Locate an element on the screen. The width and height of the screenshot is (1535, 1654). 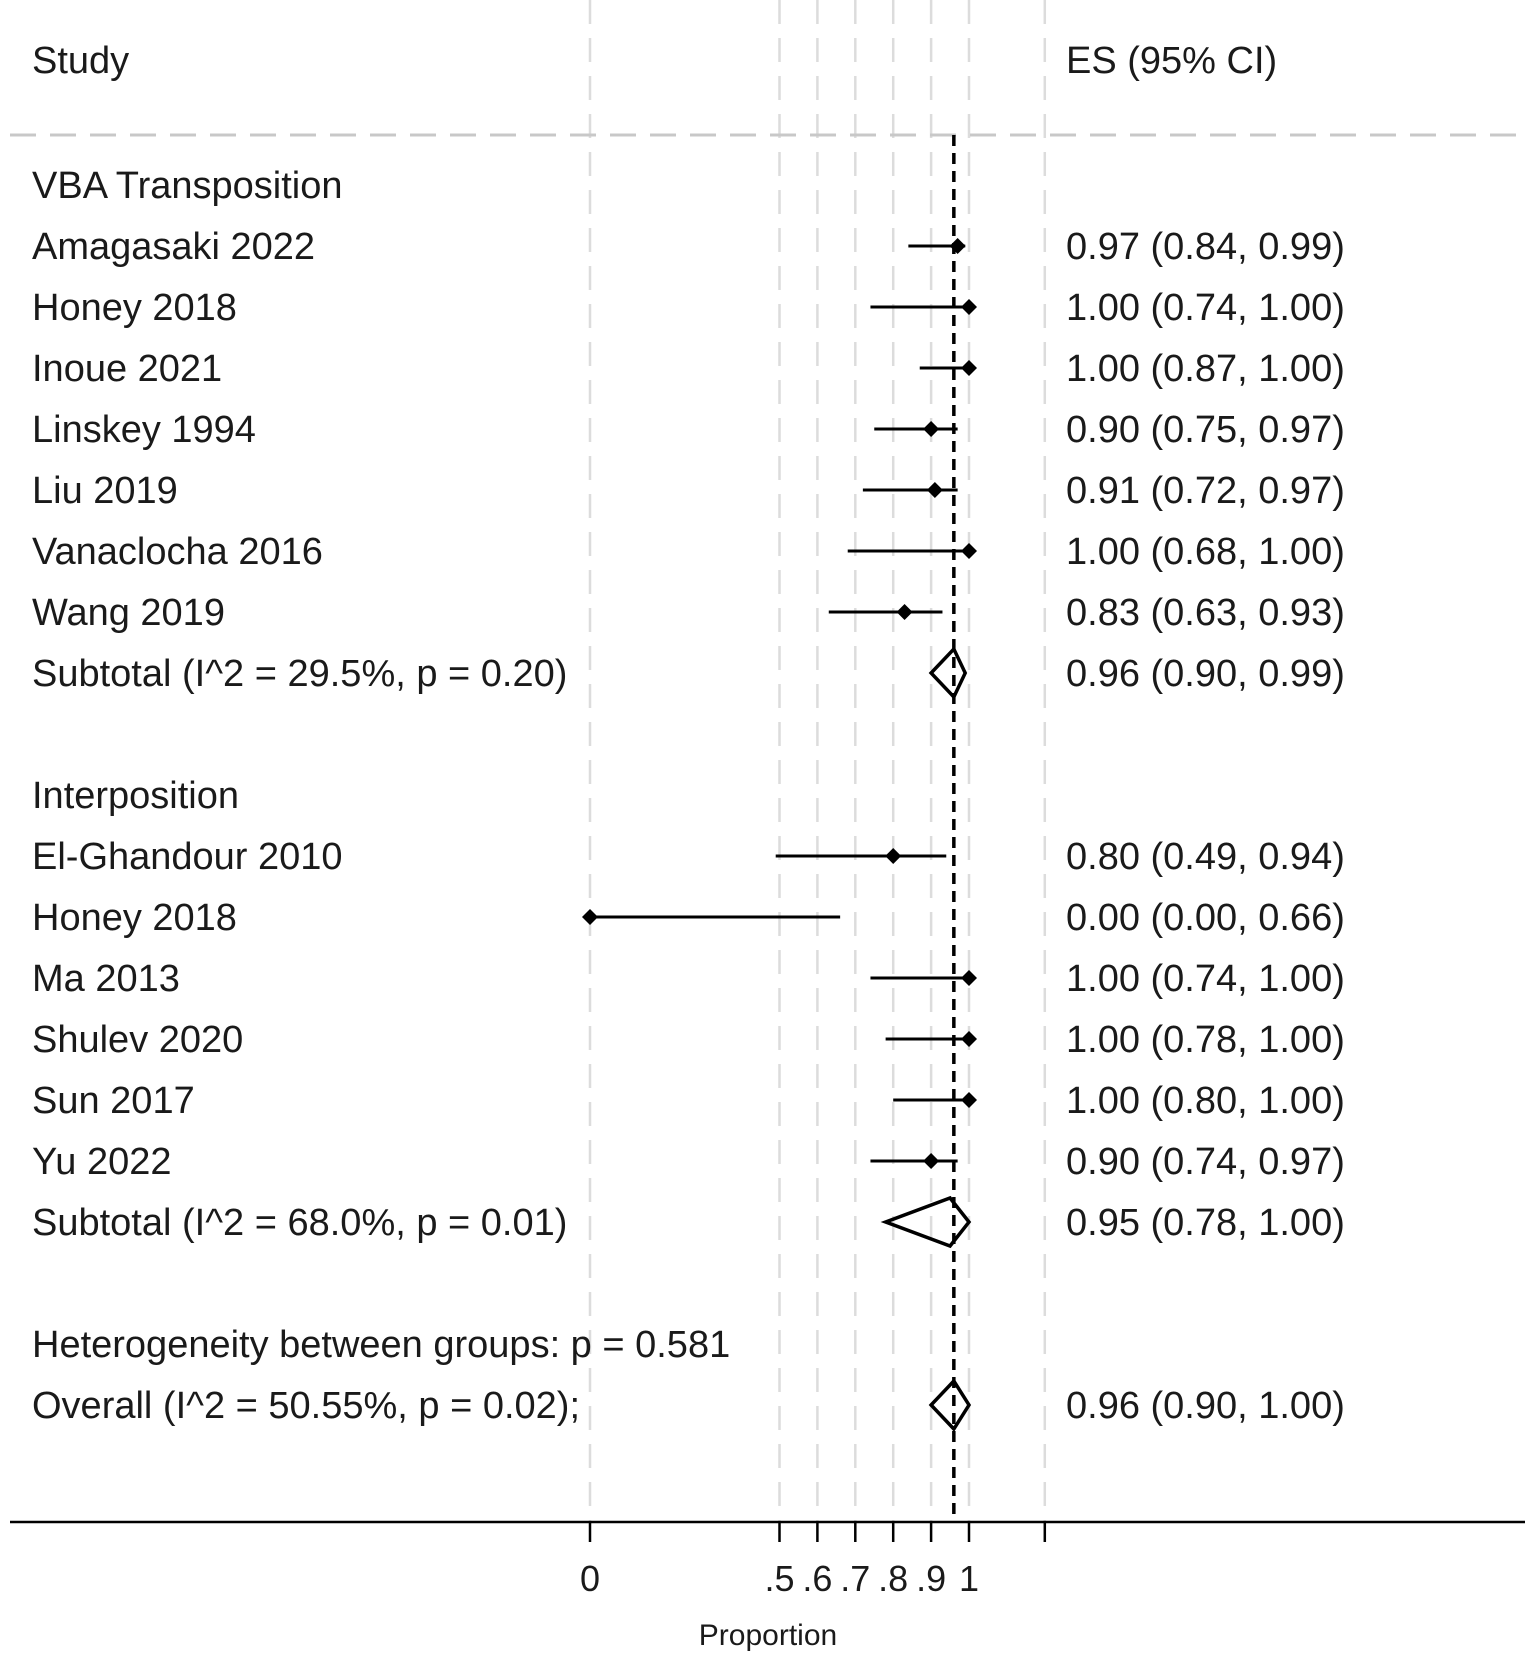
tick-label: .7 is located at coordinates (855, 1578).